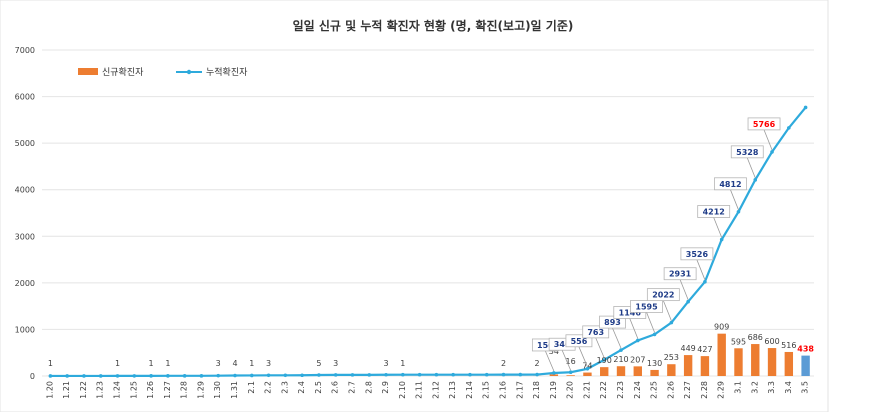  I want to click on legend-marker-cumulative, so click(189, 72).